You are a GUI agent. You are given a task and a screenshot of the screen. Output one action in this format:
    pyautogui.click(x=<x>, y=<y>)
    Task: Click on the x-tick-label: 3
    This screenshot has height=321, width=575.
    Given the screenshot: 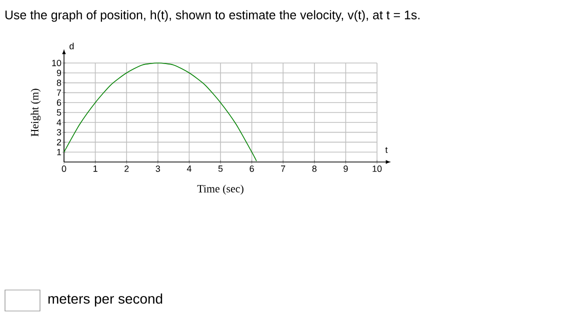 What is the action you would take?
    pyautogui.click(x=158, y=169)
    